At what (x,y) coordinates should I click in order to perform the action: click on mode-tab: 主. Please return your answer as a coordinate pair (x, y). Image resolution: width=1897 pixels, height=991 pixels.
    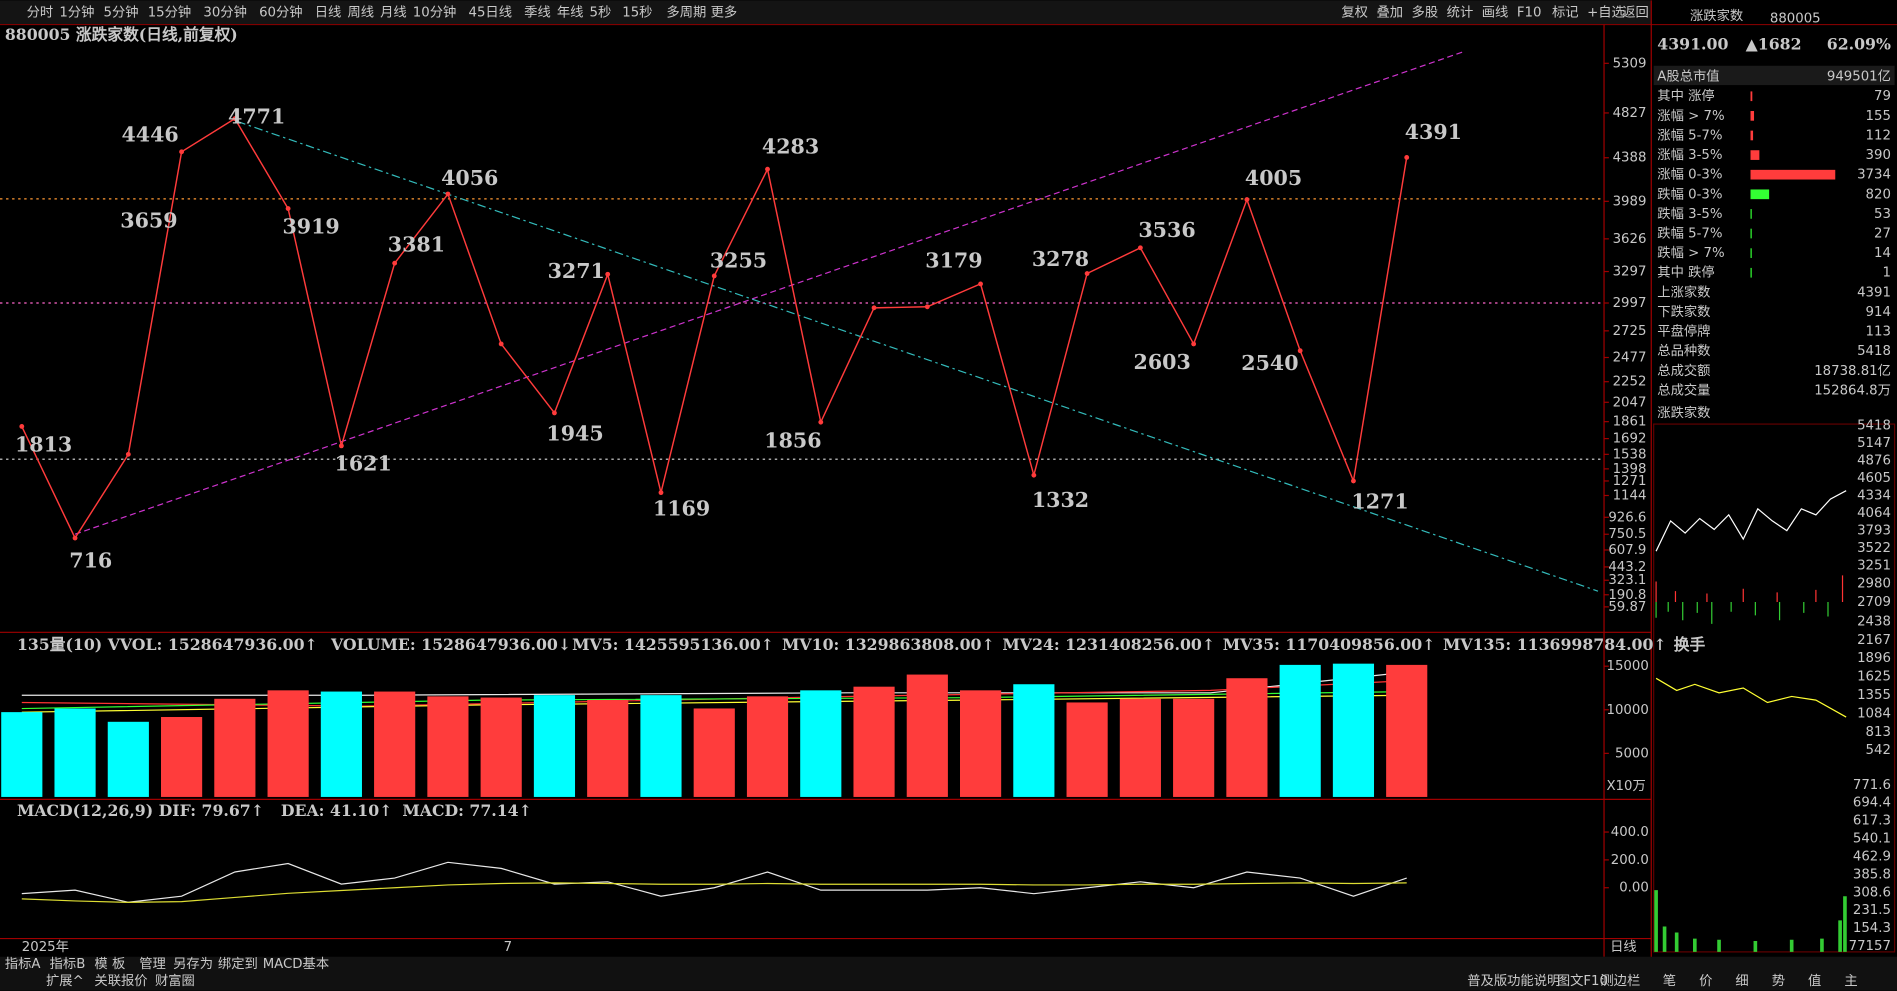
    Looking at the image, I should click on (1850, 981).